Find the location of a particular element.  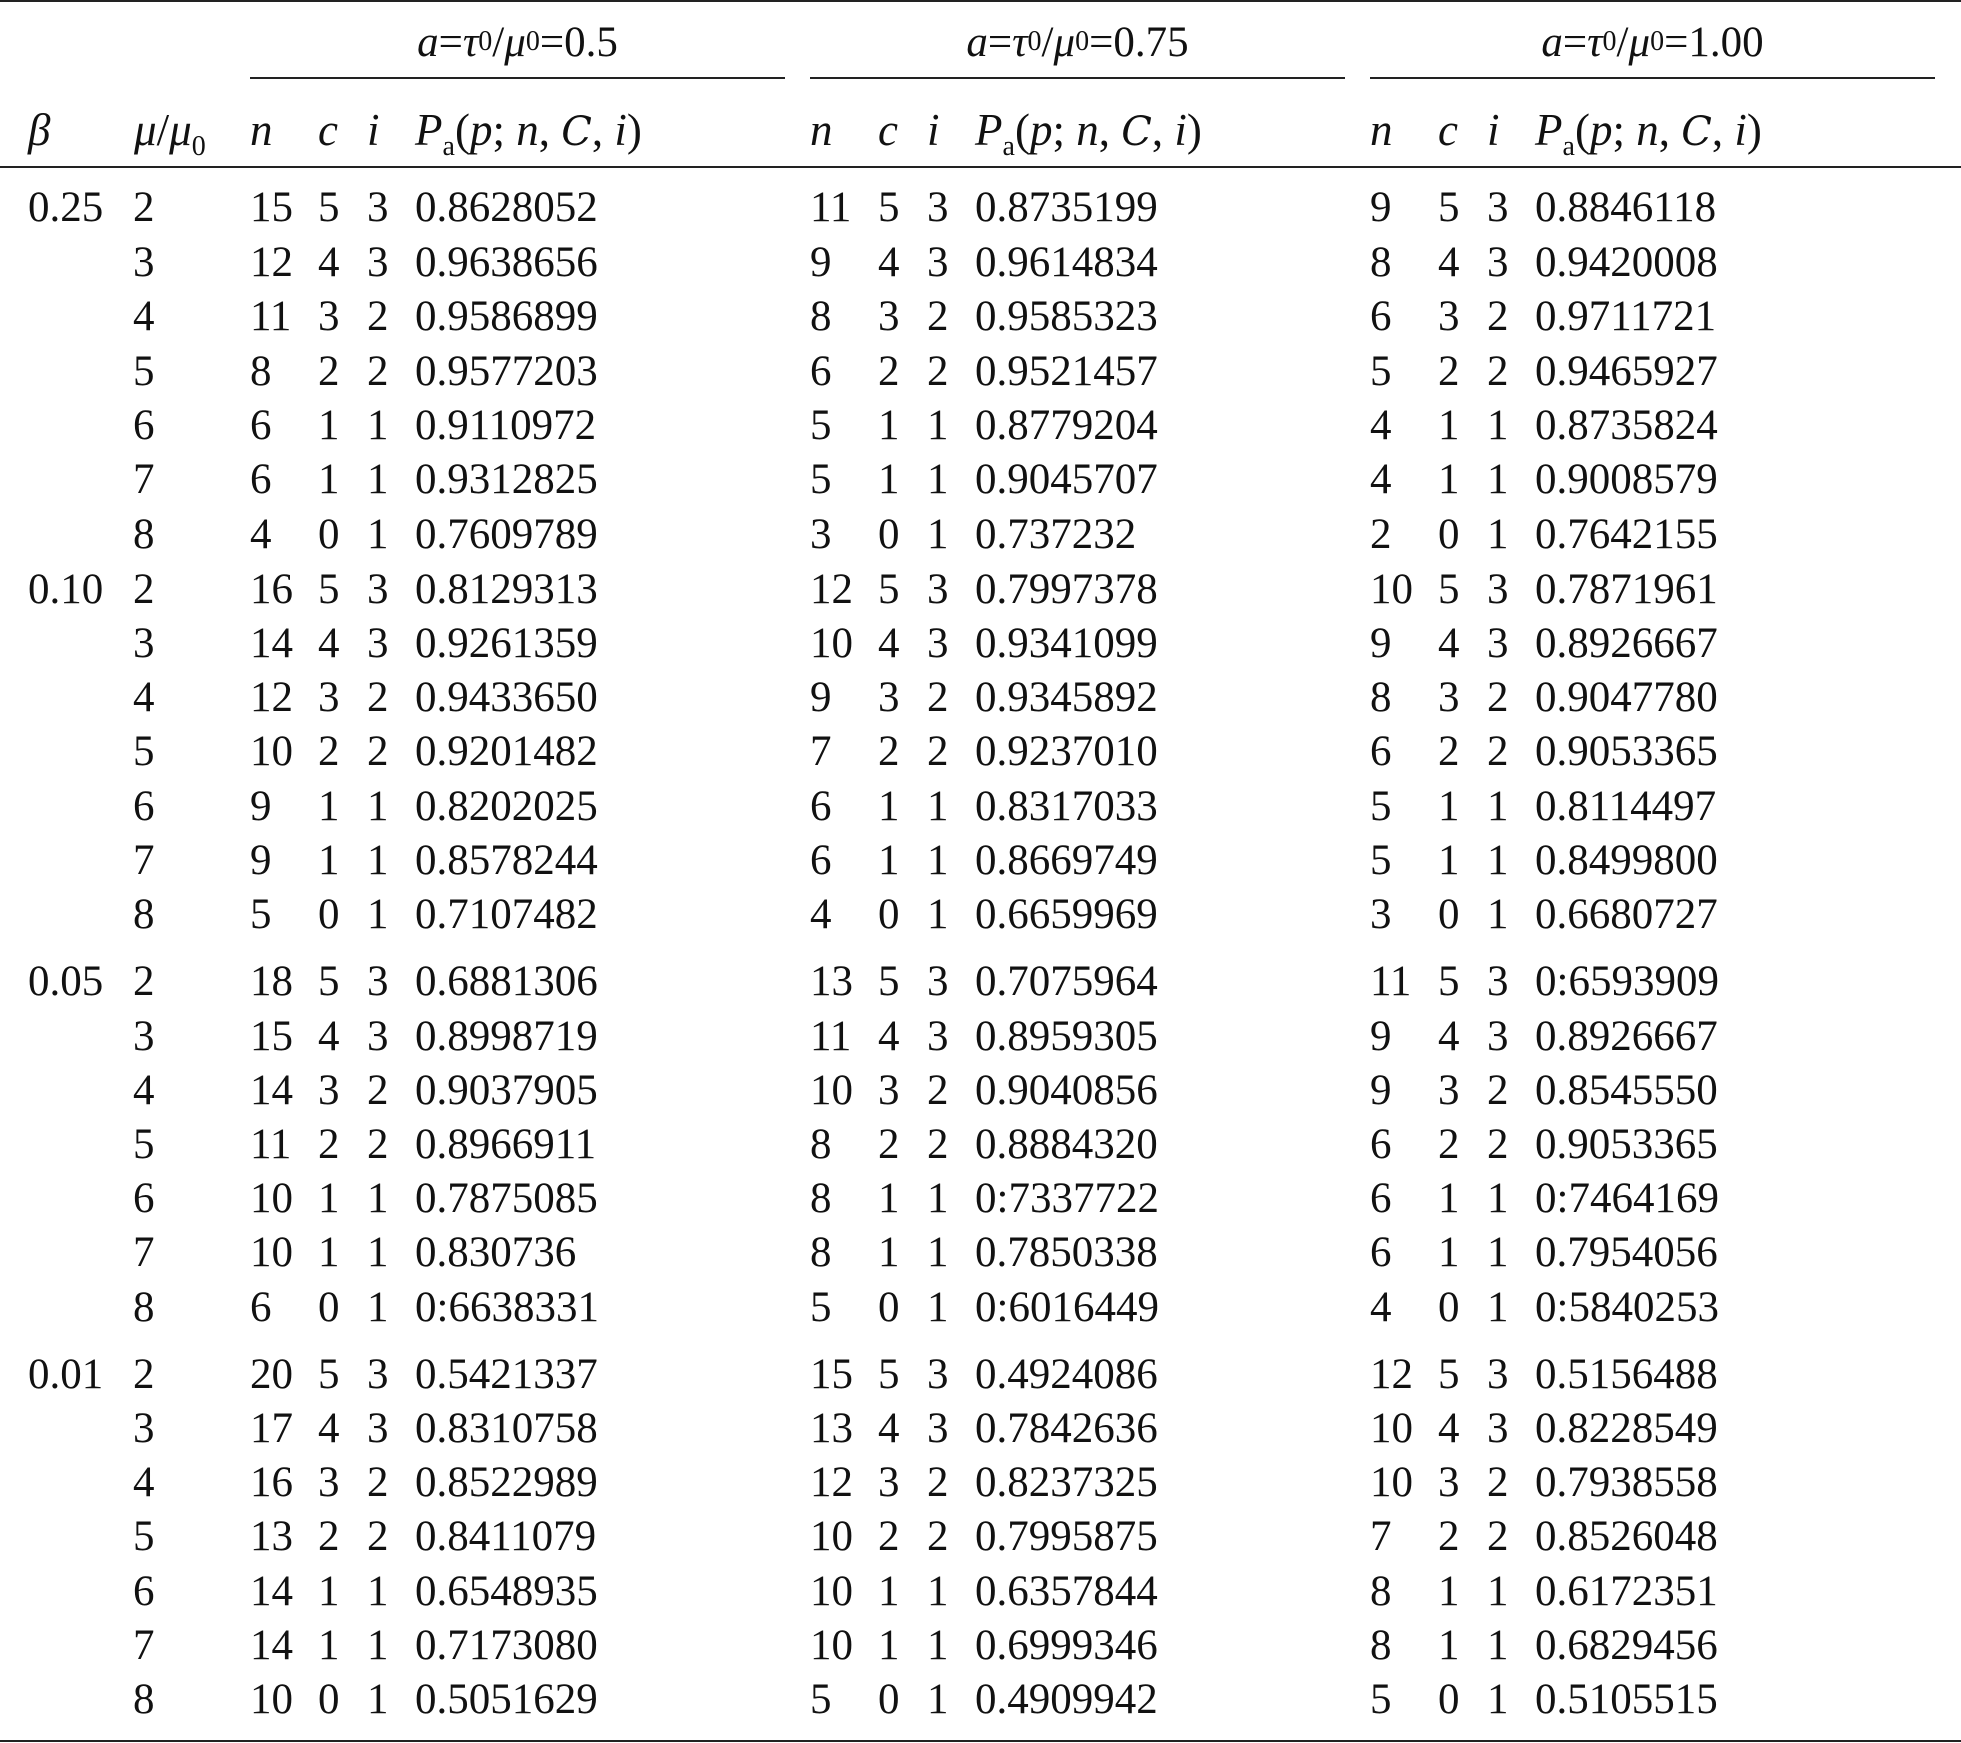

table-bottom-rule is located at coordinates (980, 1741).